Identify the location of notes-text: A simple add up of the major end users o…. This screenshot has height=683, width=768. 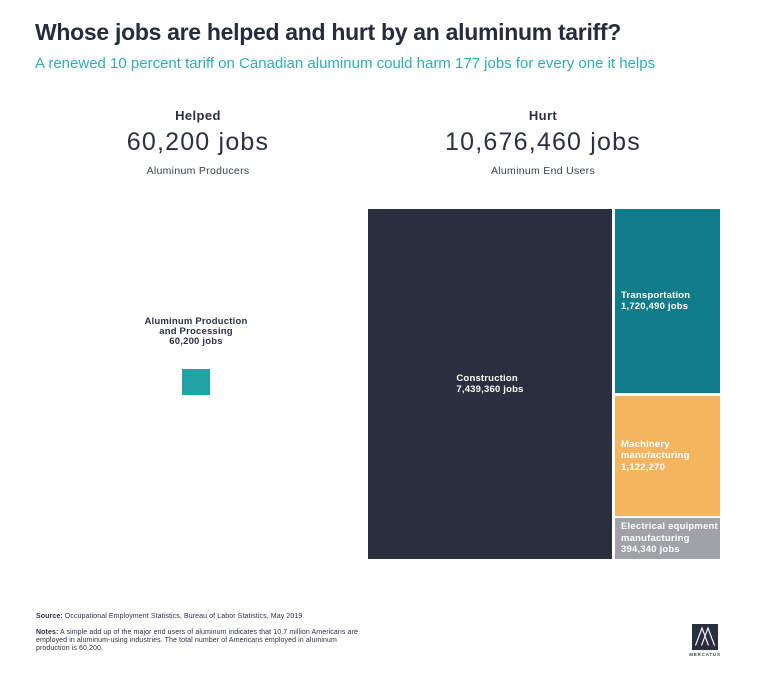
(197, 640).